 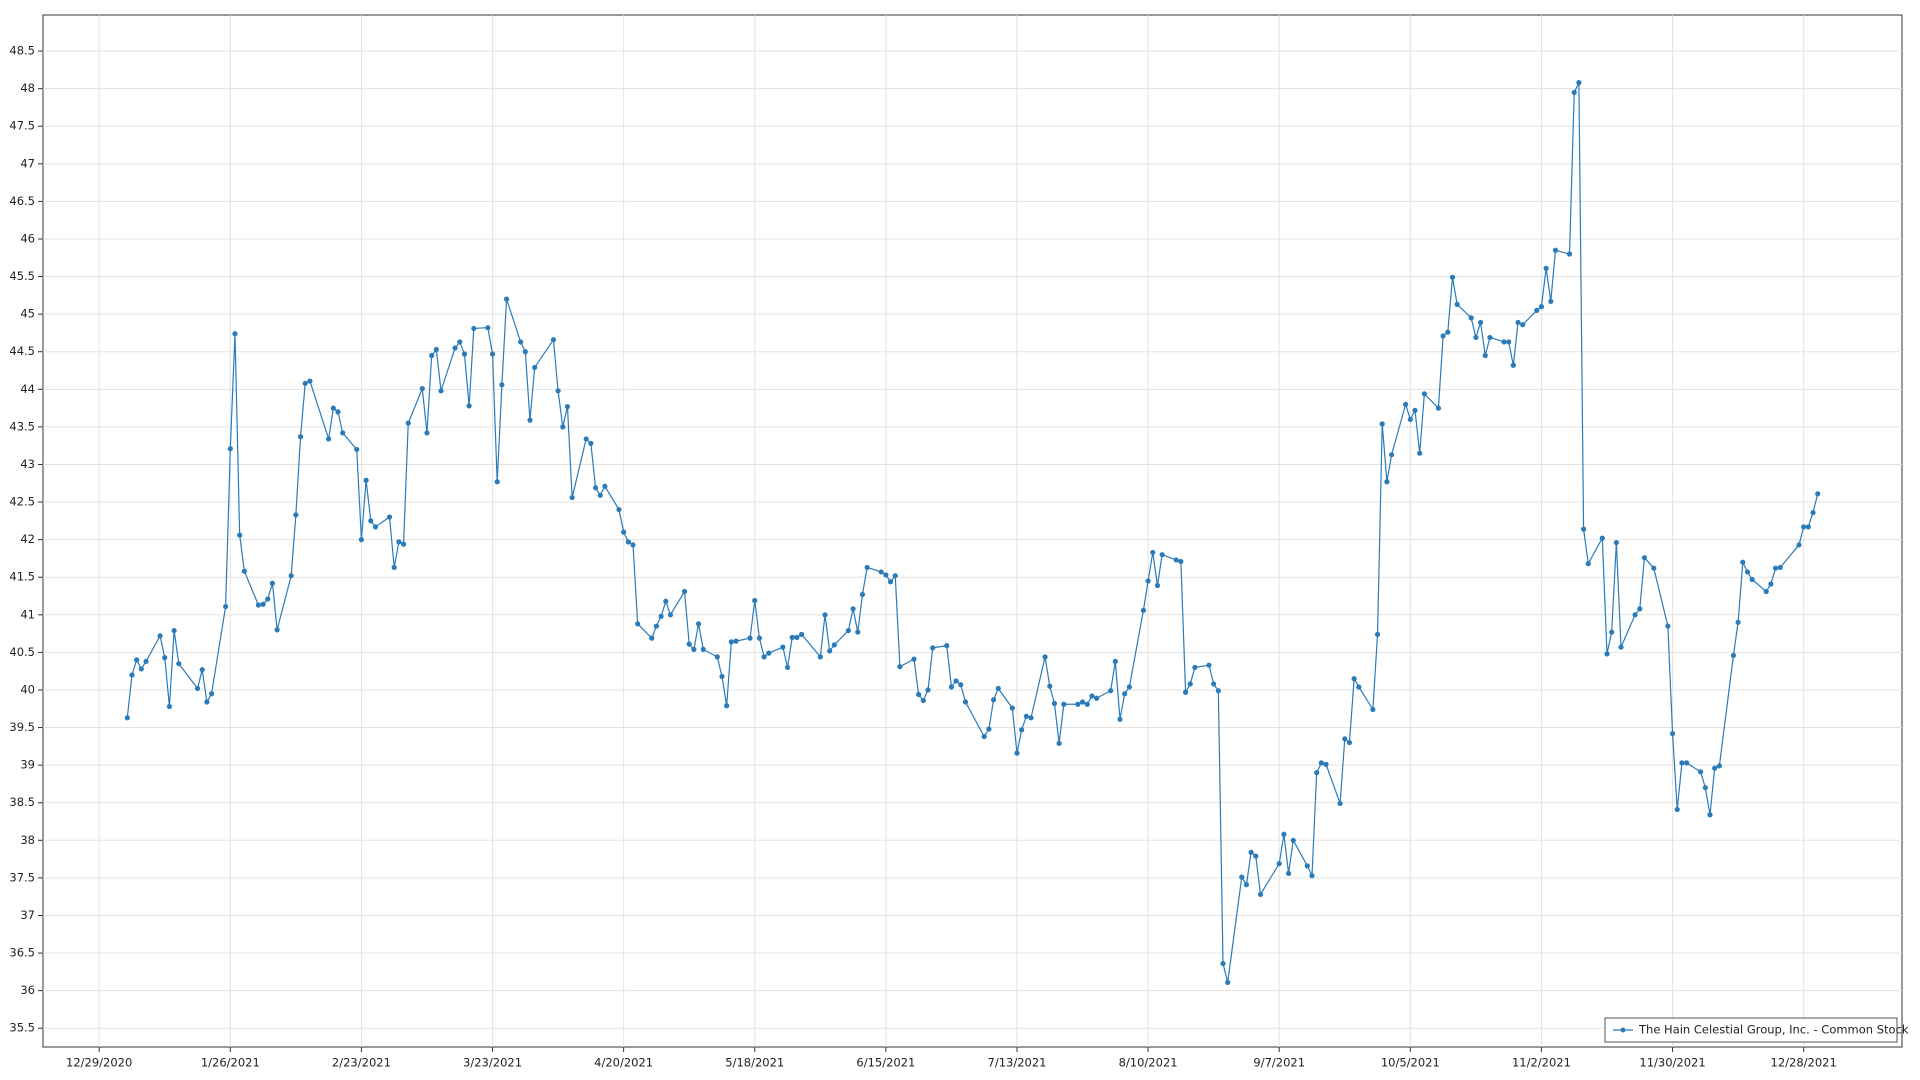 What do you see at coordinates (885, 1063) in the screenshot?
I see `x-tick-label: 6/15/2021` at bounding box center [885, 1063].